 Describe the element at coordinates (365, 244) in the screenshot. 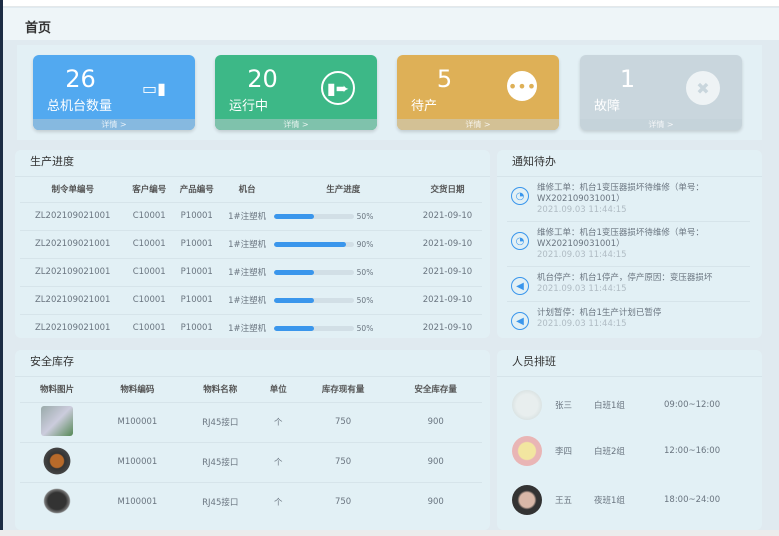

I see `progress-label: 90%` at that location.